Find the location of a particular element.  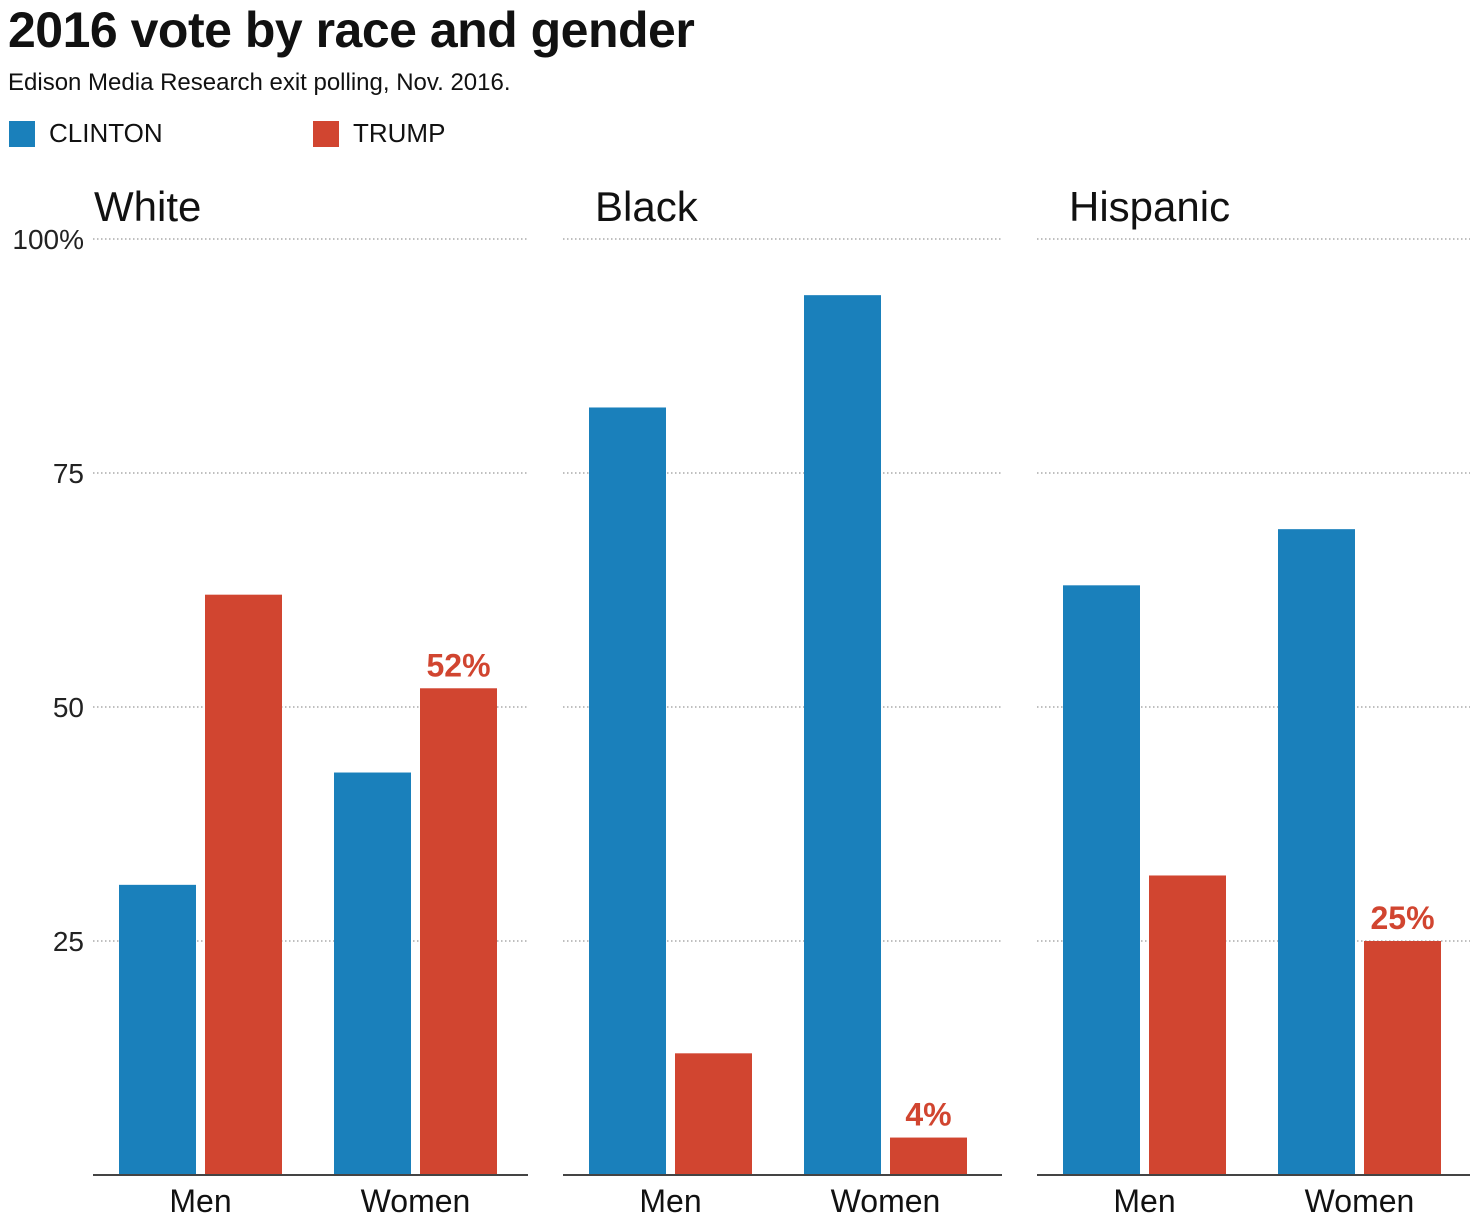

legend-item-clinton: CLINTON is located at coordinates (86, 133).